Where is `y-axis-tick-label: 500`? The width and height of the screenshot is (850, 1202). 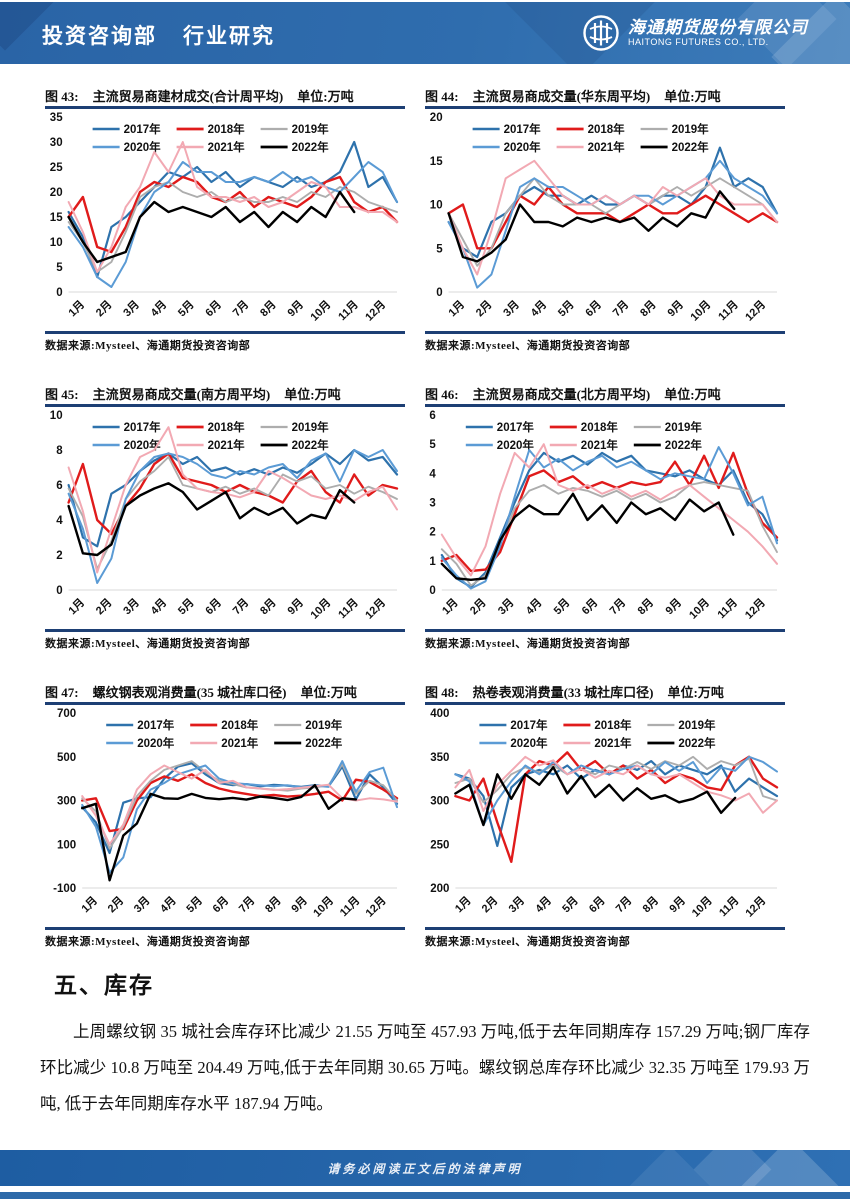 y-axis-tick-label: 500 is located at coordinates (66, 758).